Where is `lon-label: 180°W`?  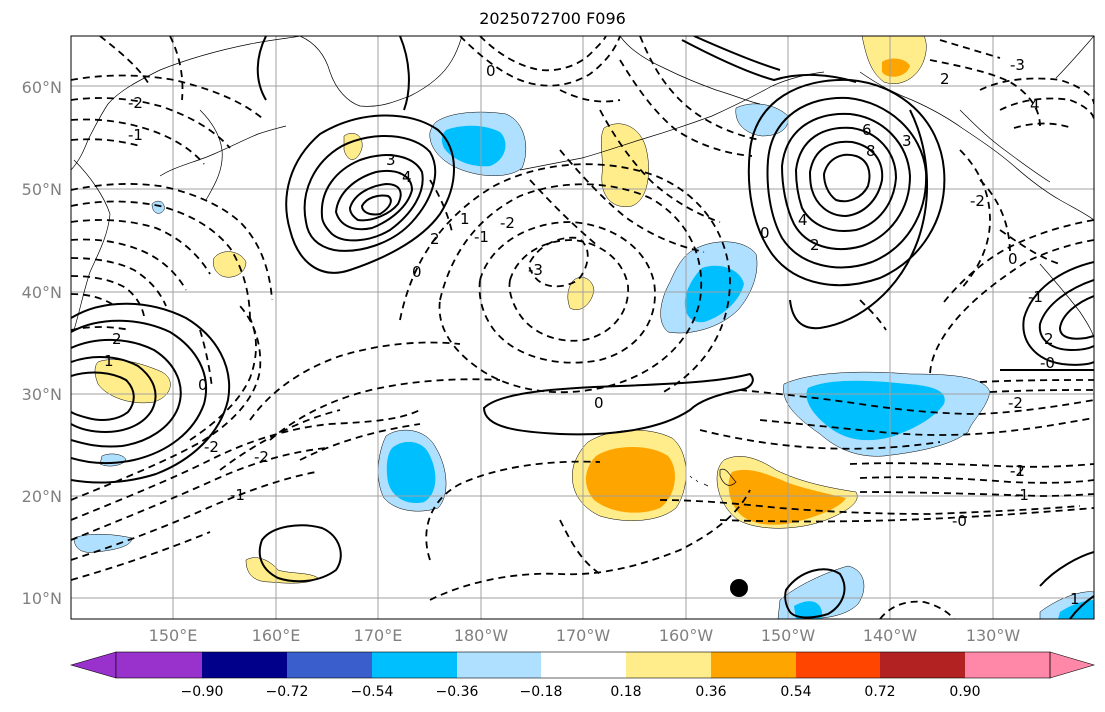
lon-label: 180°W is located at coordinates (481, 635).